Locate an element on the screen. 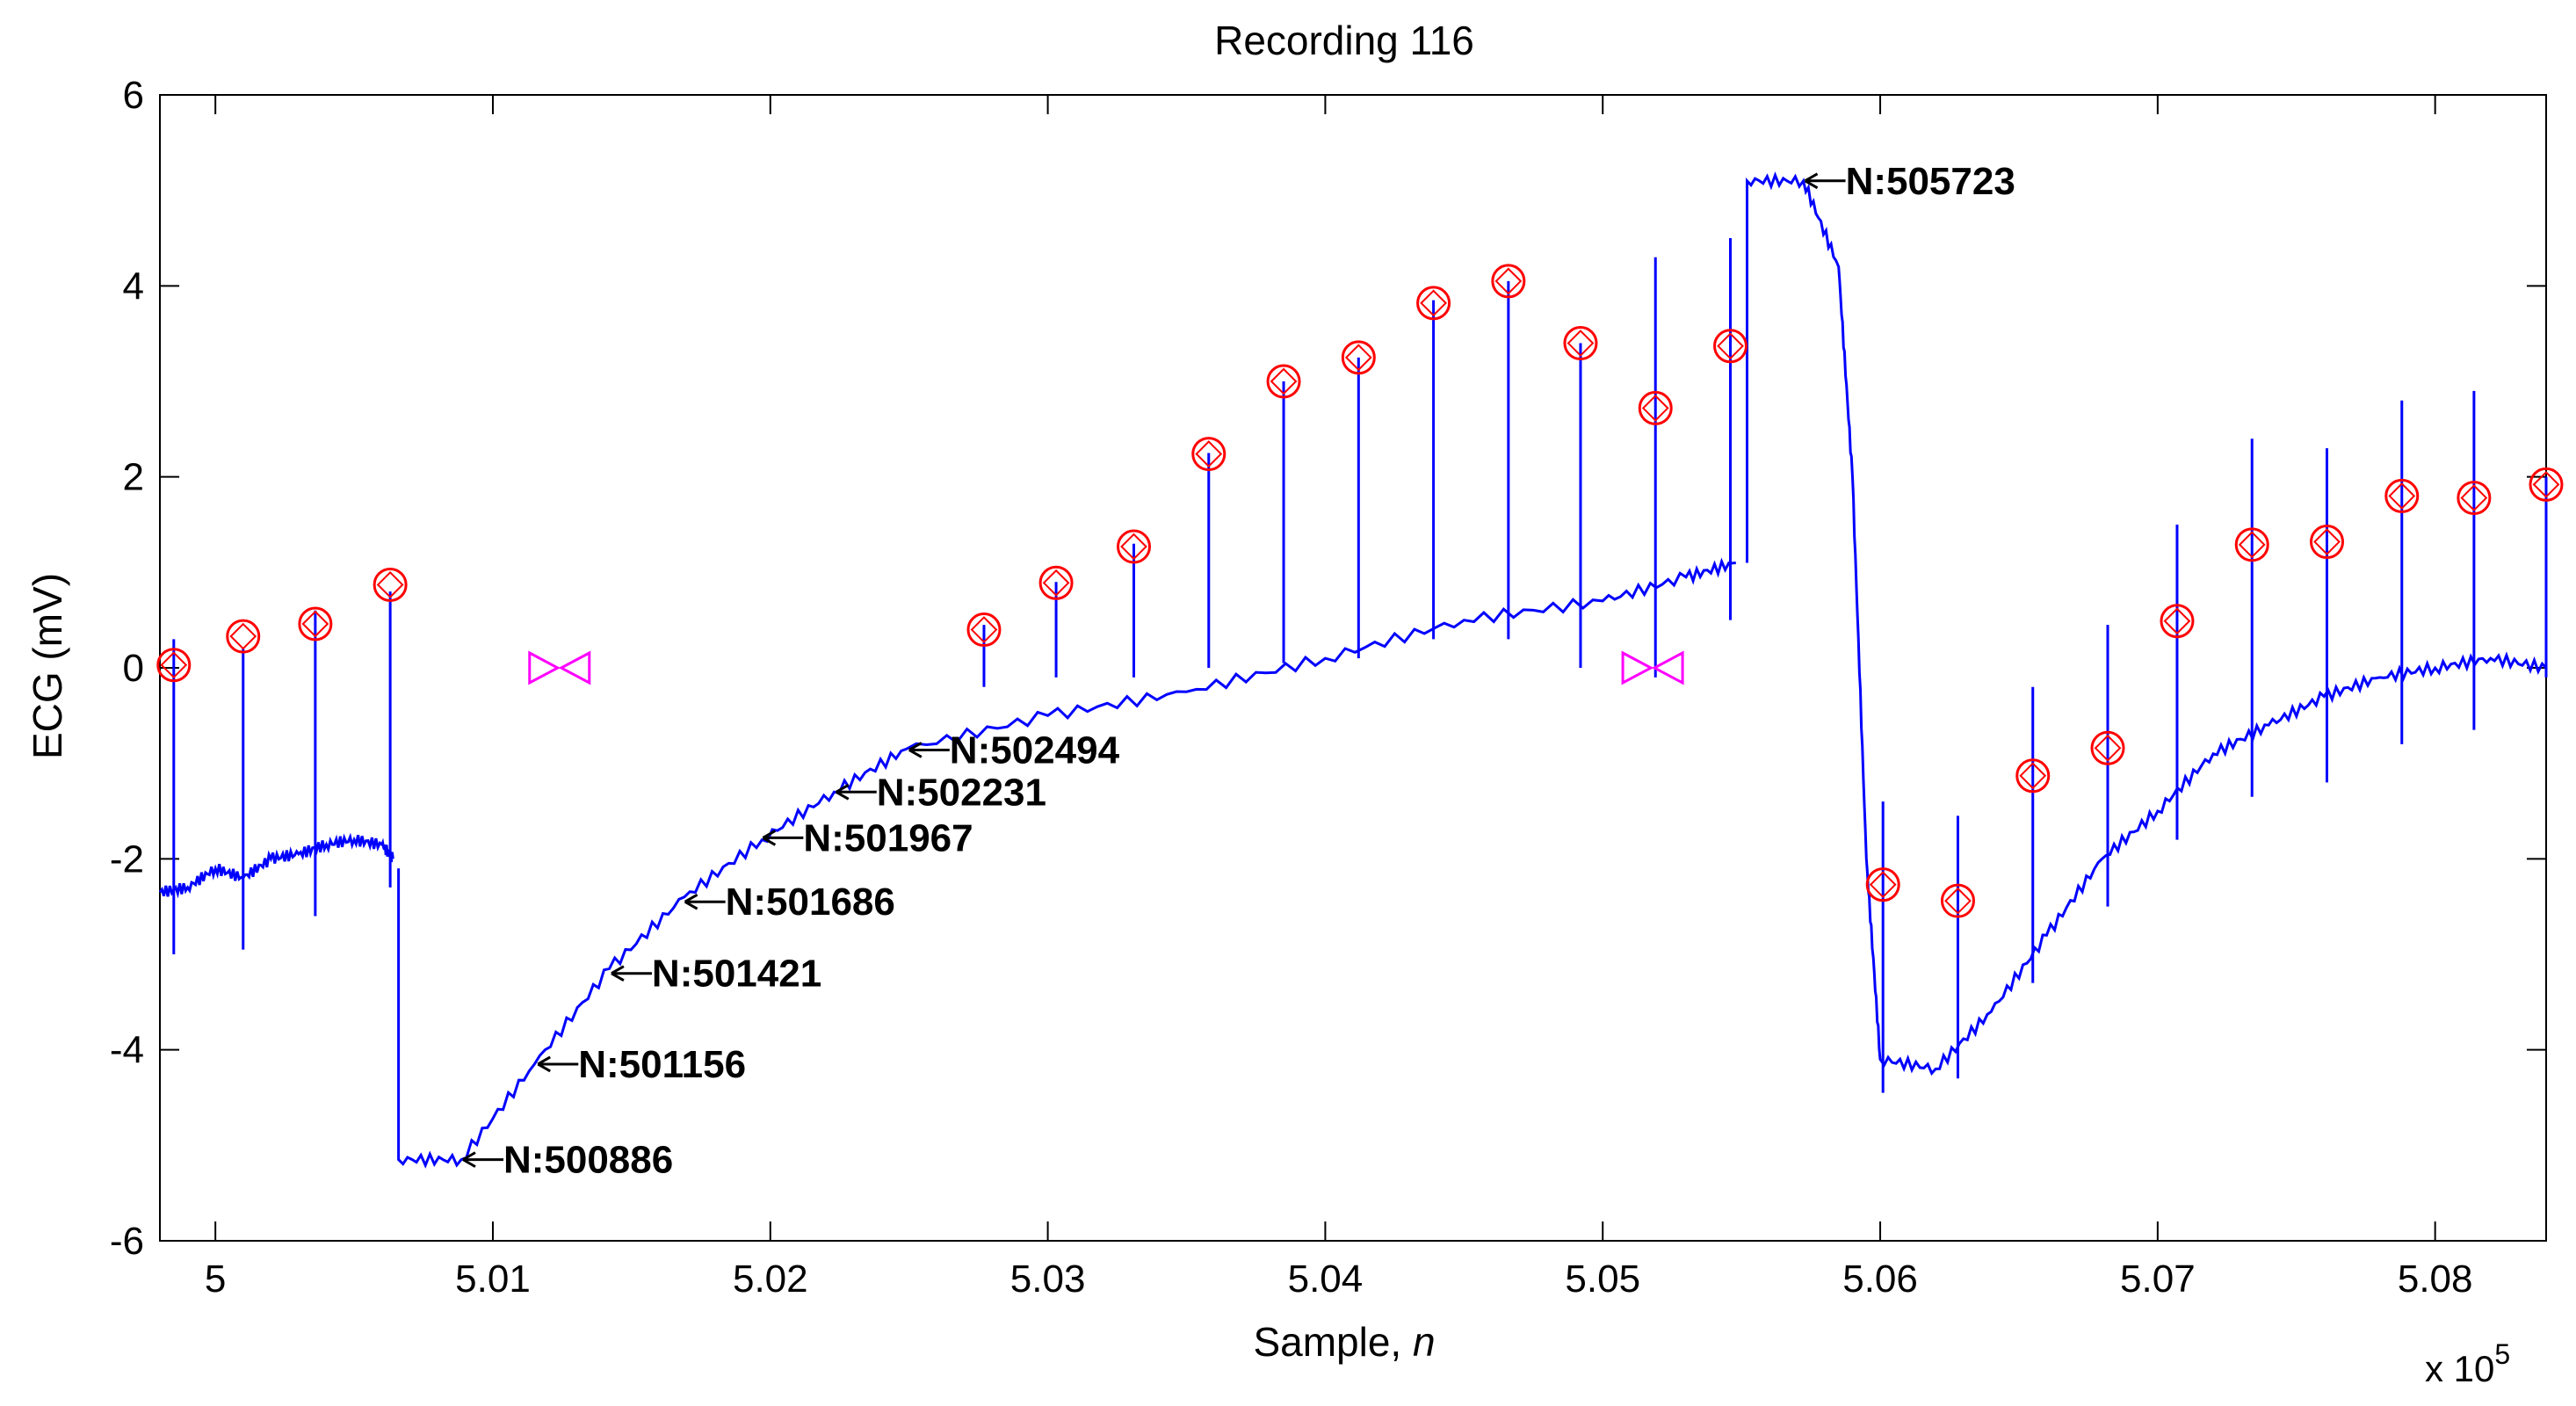 Image resolution: width=2576 pixels, height=1406 pixels. y-tick-label: 4 is located at coordinates (133, 286).